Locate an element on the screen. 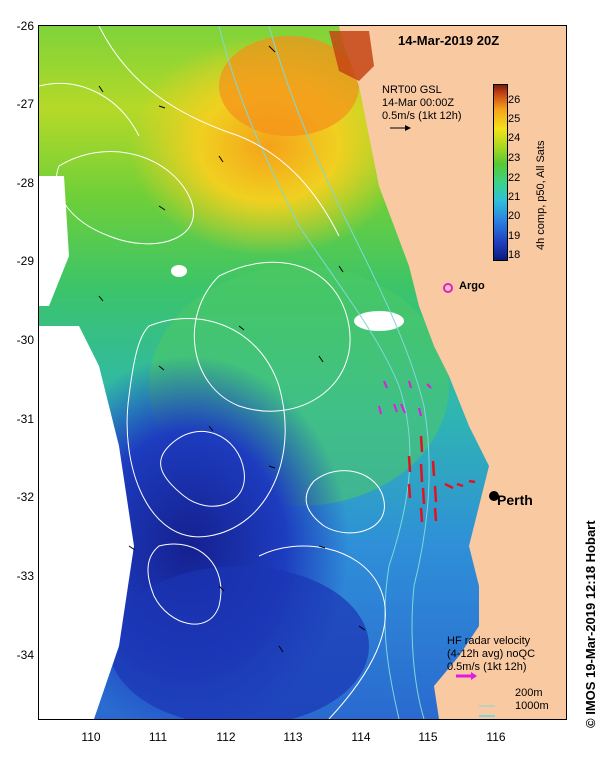 The image size is (604, 759). gsl-legend-arrowhead is located at coordinates (408, 128).